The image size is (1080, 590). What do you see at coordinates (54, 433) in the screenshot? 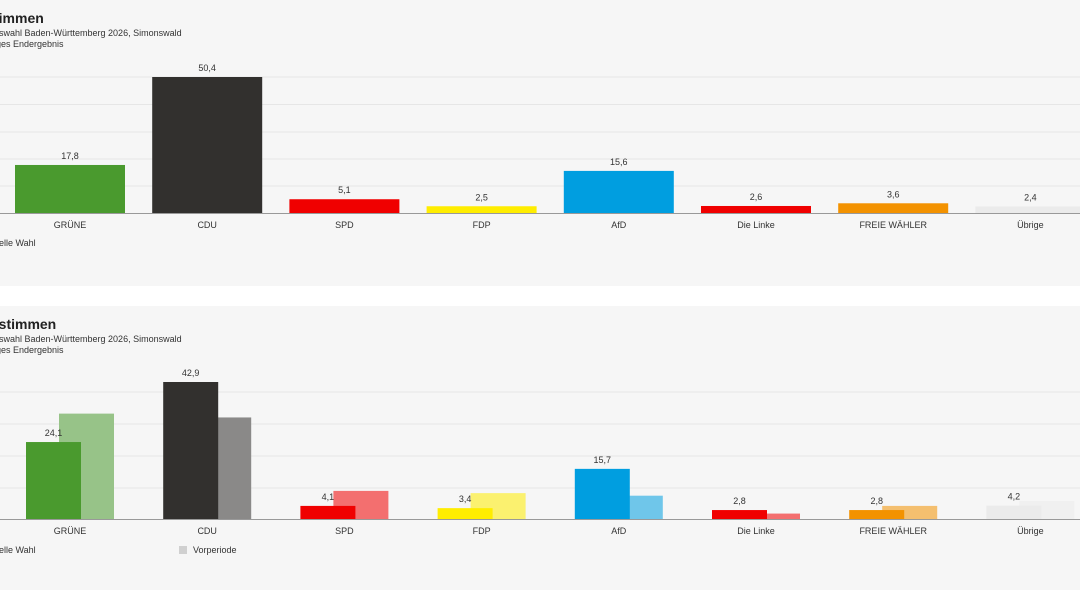
I see `data-label-0: 24,1` at bounding box center [54, 433].